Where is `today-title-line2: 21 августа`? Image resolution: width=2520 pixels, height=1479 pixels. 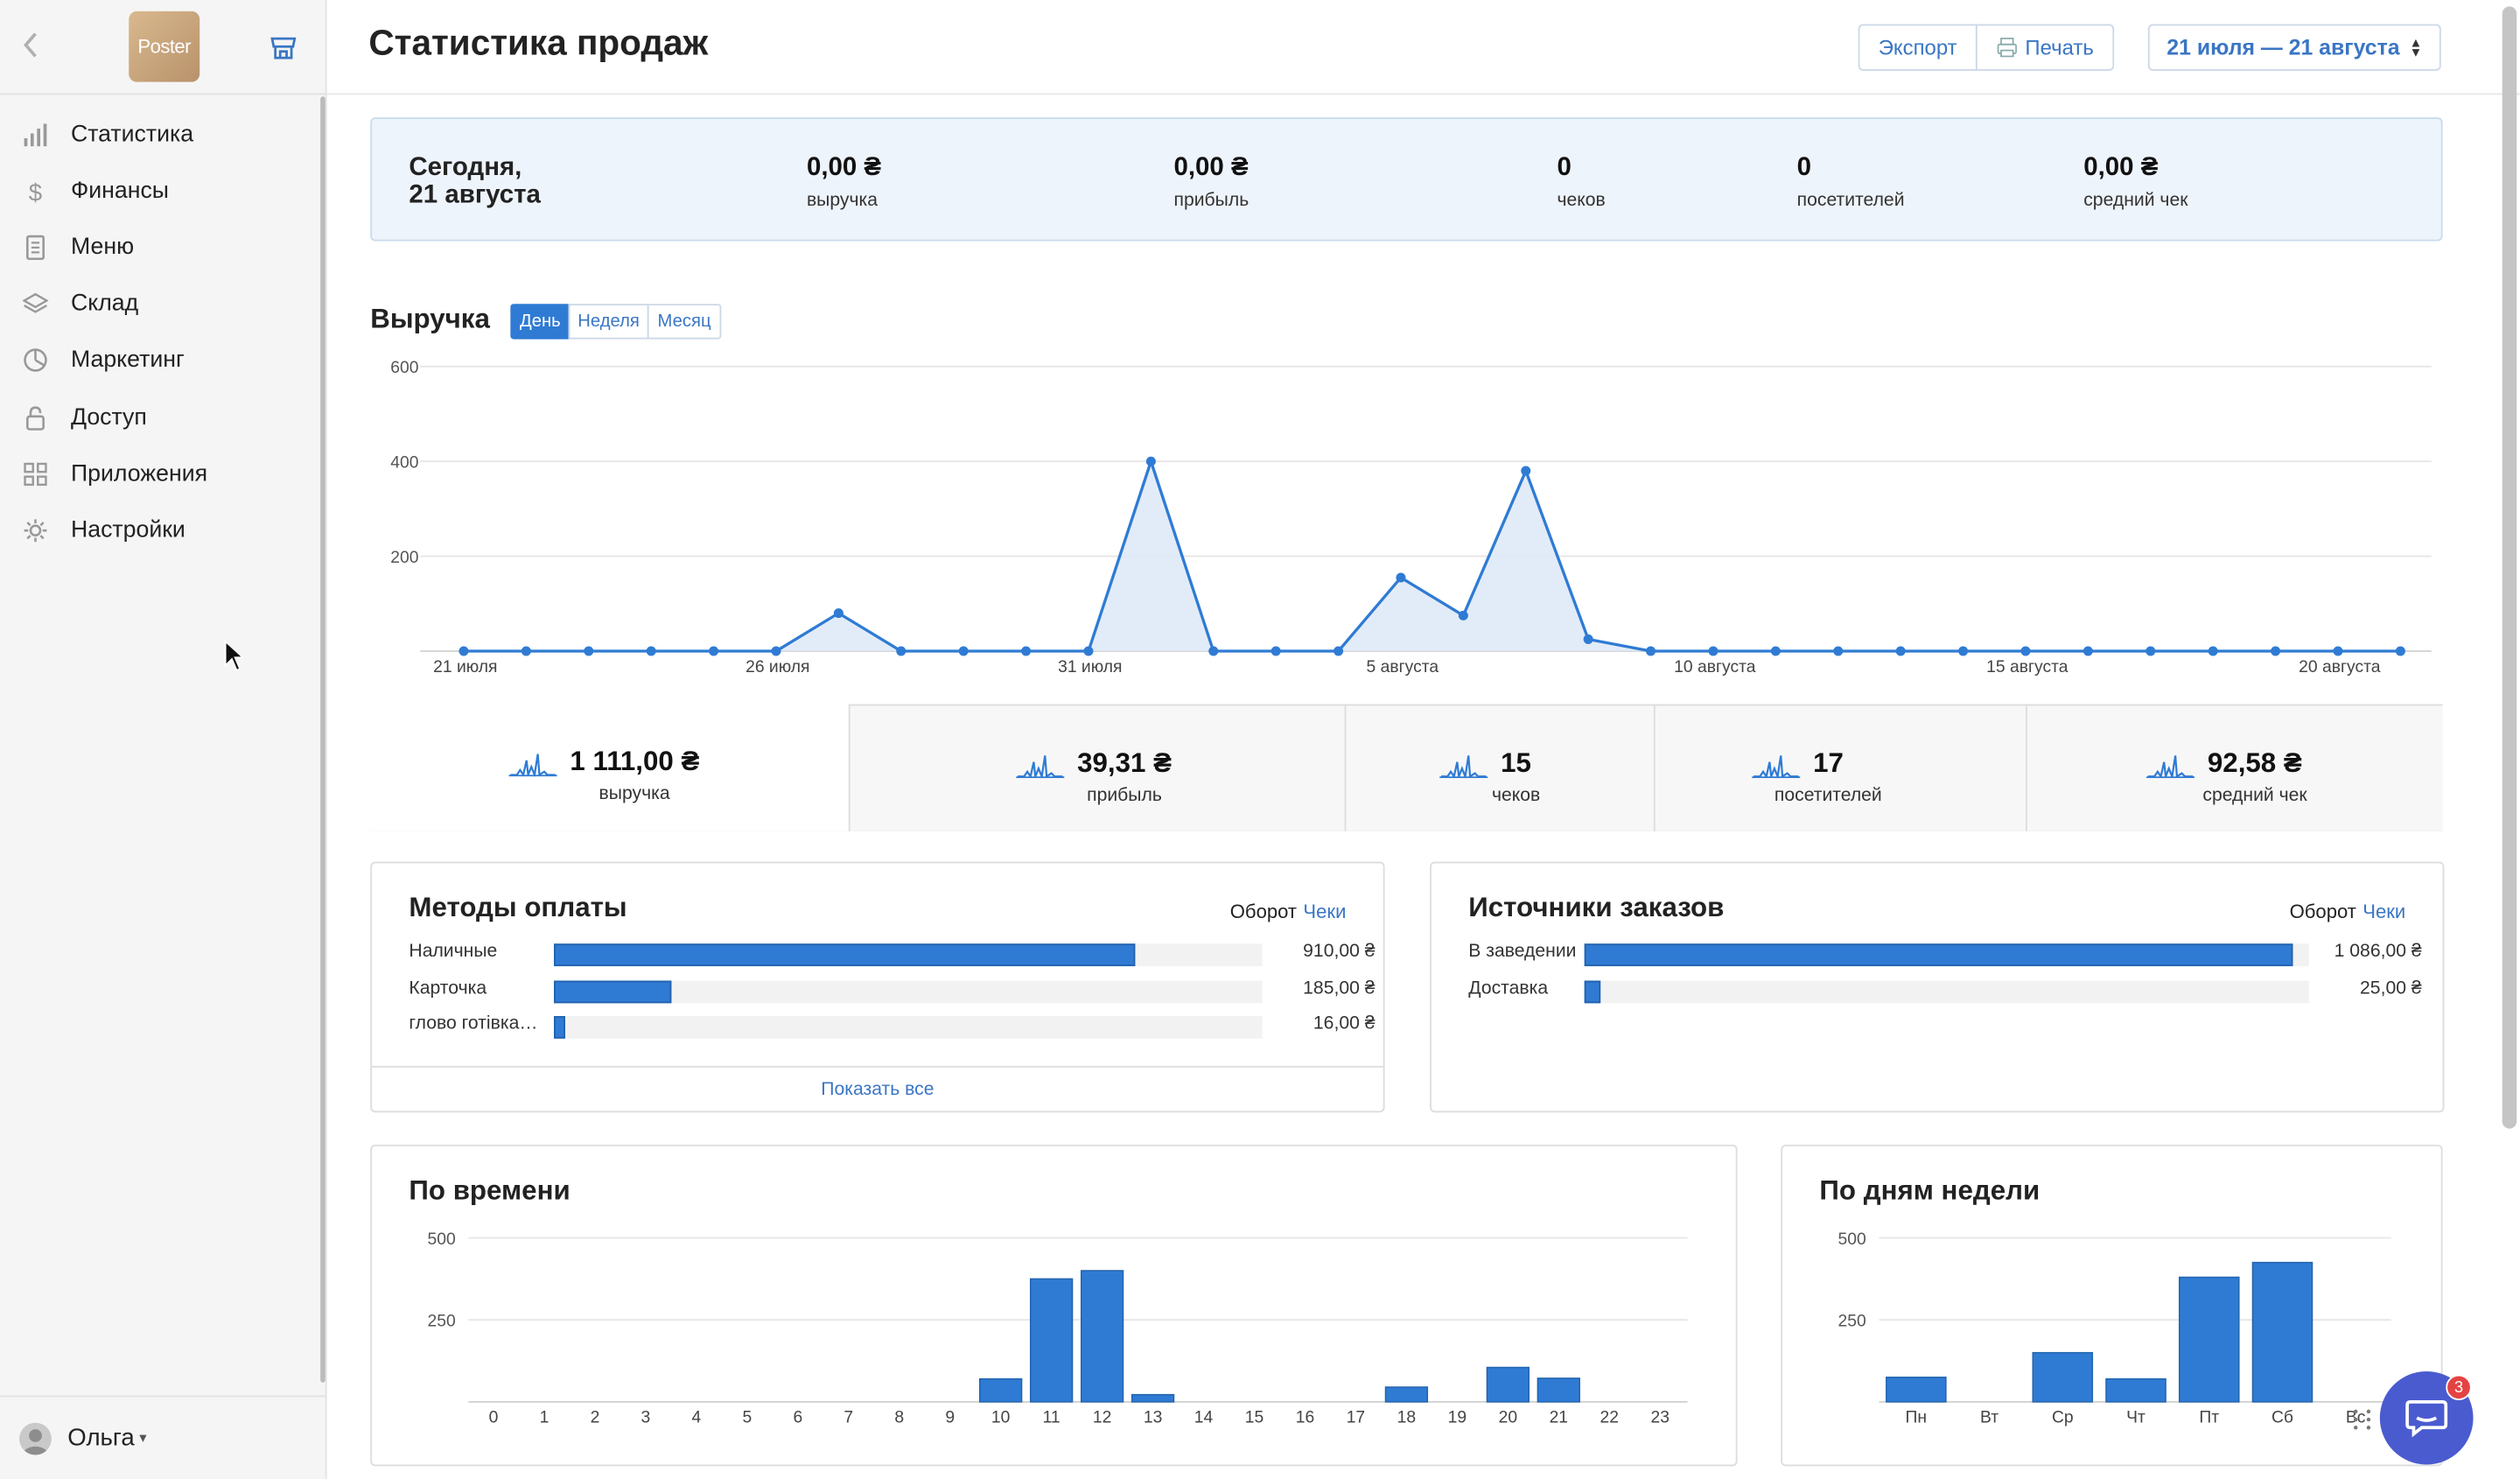 today-title-line2: 21 августа is located at coordinates (475, 195).